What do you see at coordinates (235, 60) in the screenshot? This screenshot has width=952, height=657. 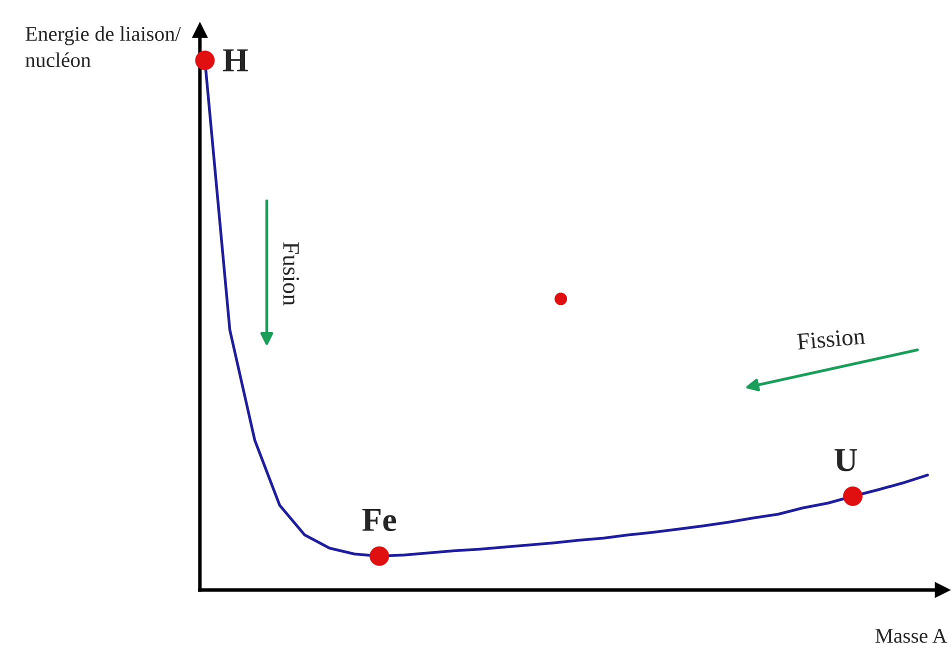 I see `annotation: H` at bounding box center [235, 60].